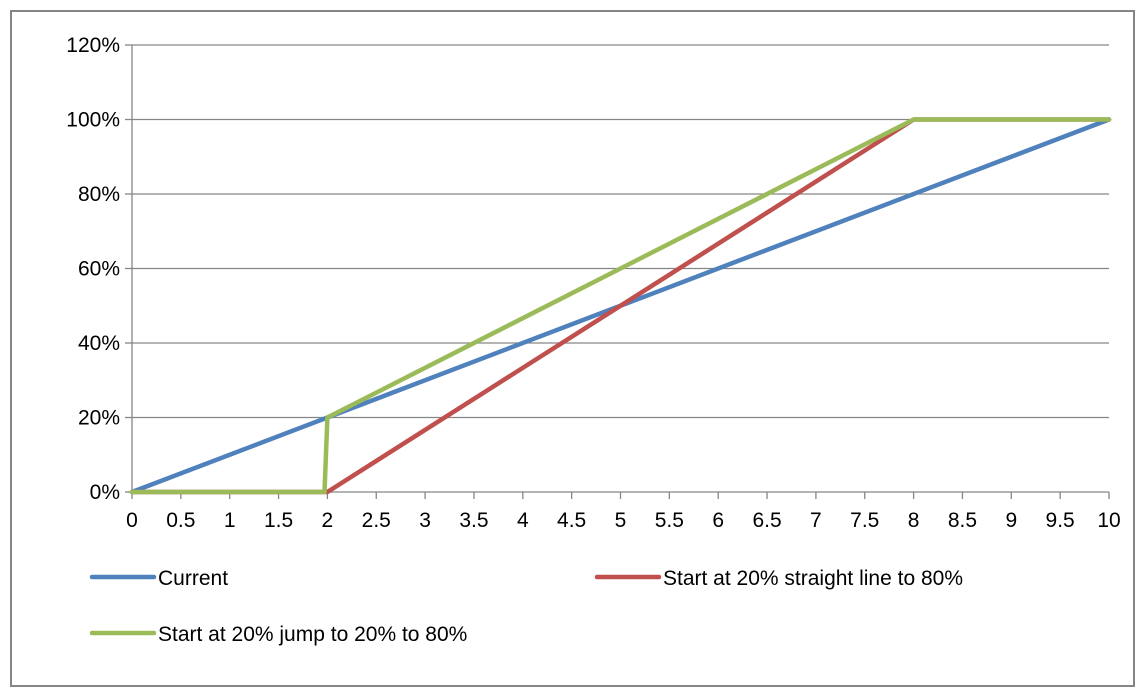  I want to click on x-tick-label: 6.5, so click(766, 520).